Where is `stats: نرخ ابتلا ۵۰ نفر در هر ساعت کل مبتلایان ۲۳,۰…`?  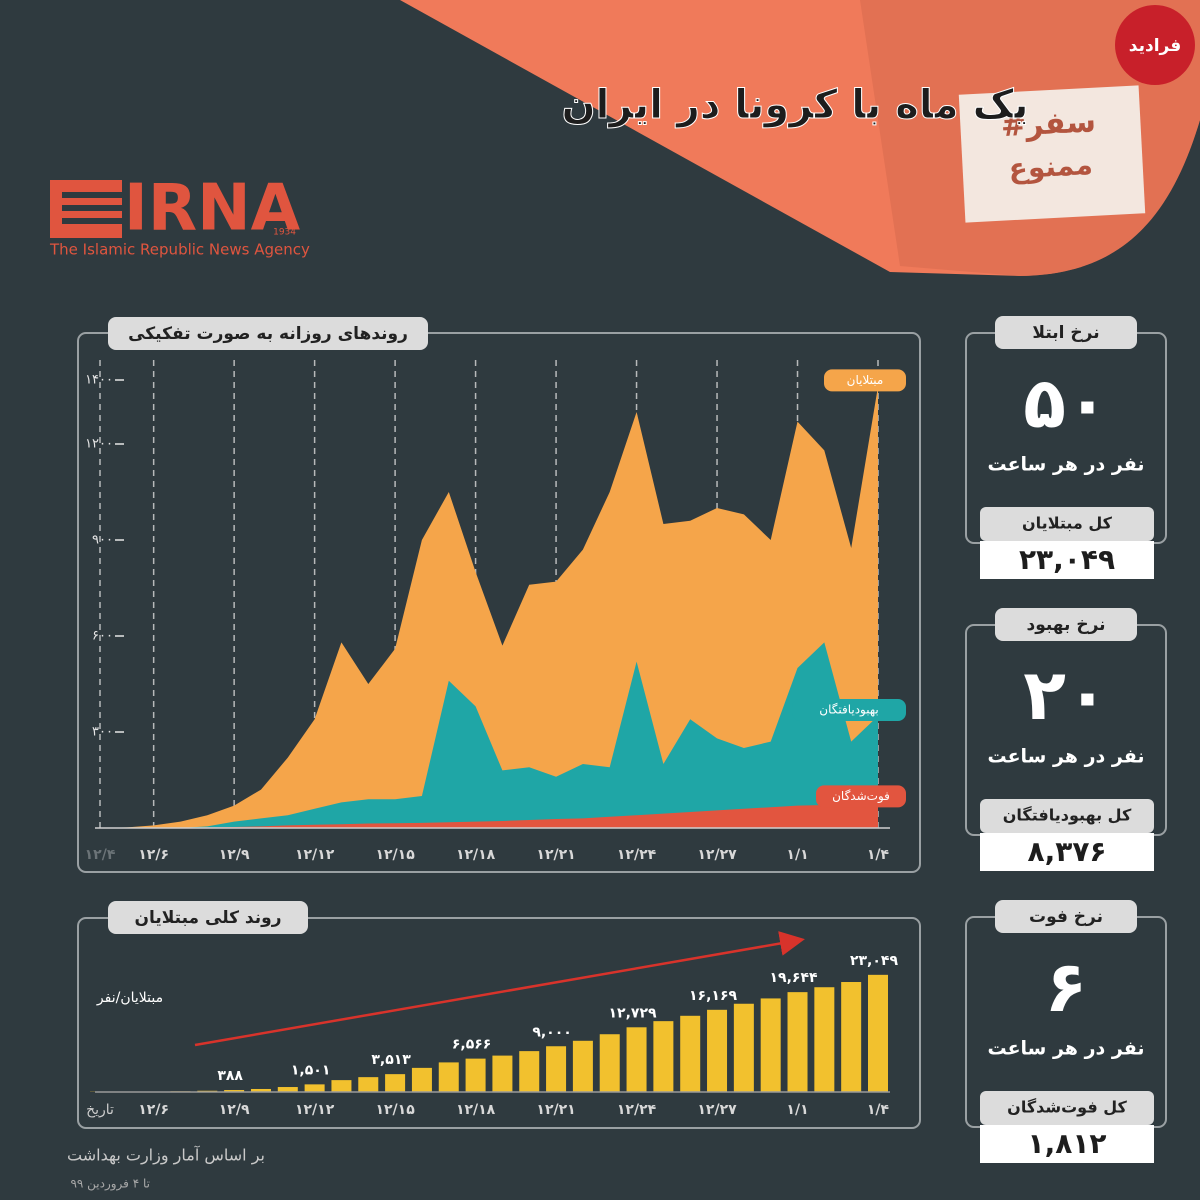 stats: نرخ ابتلا ۵۰ نفر در هر ساعت کل مبتلایان ۲۳,۰… is located at coordinates (1066, 739).